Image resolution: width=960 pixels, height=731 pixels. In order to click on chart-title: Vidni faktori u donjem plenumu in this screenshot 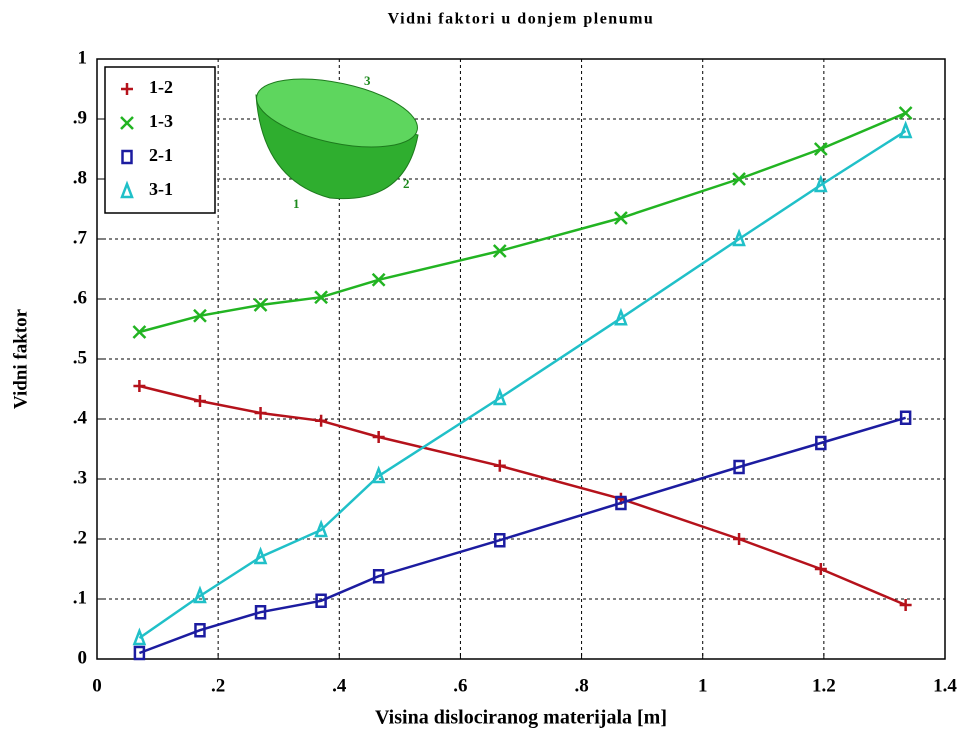, I will do `click(521, 19)`.